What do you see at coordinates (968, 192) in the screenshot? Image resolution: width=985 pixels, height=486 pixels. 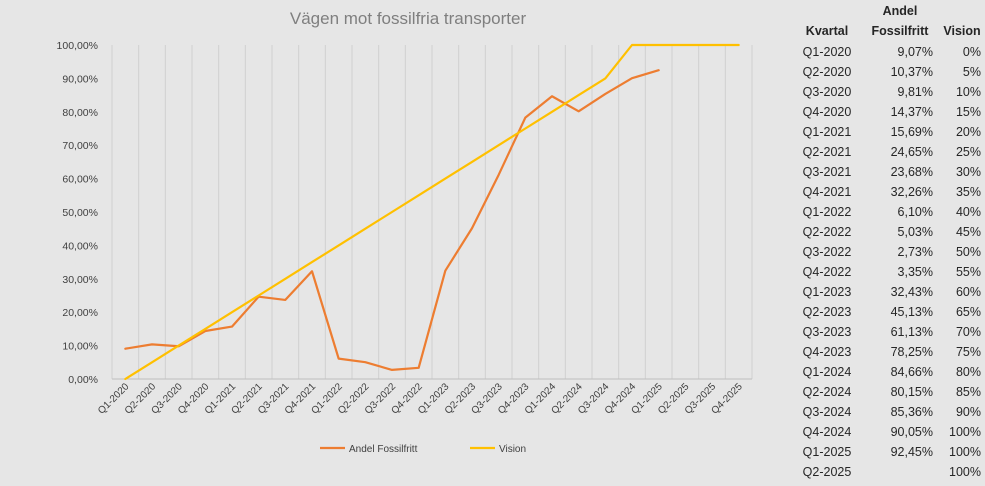 I see `cell-vision: 35%` at bounding box center [968, 192].